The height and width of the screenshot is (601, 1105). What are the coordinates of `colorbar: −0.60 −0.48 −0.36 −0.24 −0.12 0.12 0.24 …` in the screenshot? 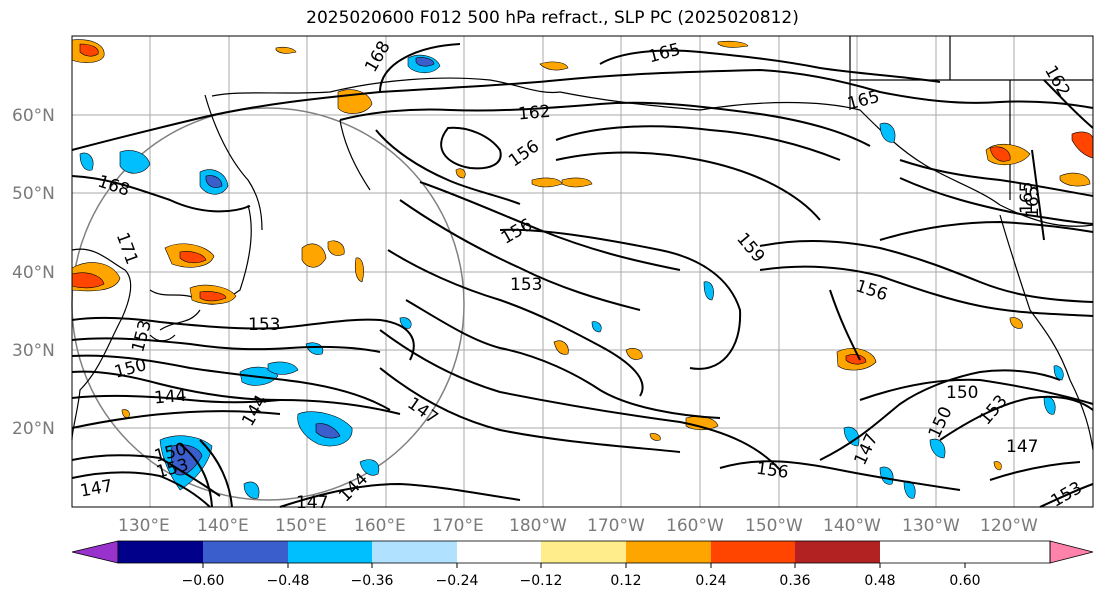 It's located at (582, 564).